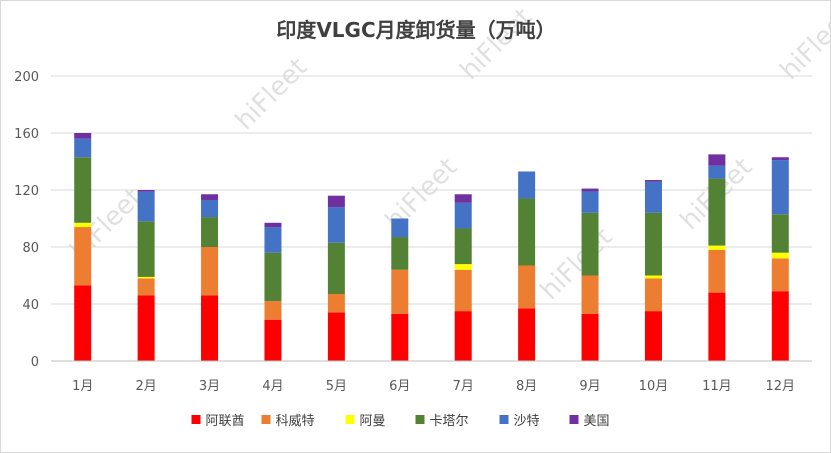 This screenshot has height=453, width=831. Describe the element at coordinates (209, 386) in the screenshot. I see `x-tick-label: 3月` at that location.